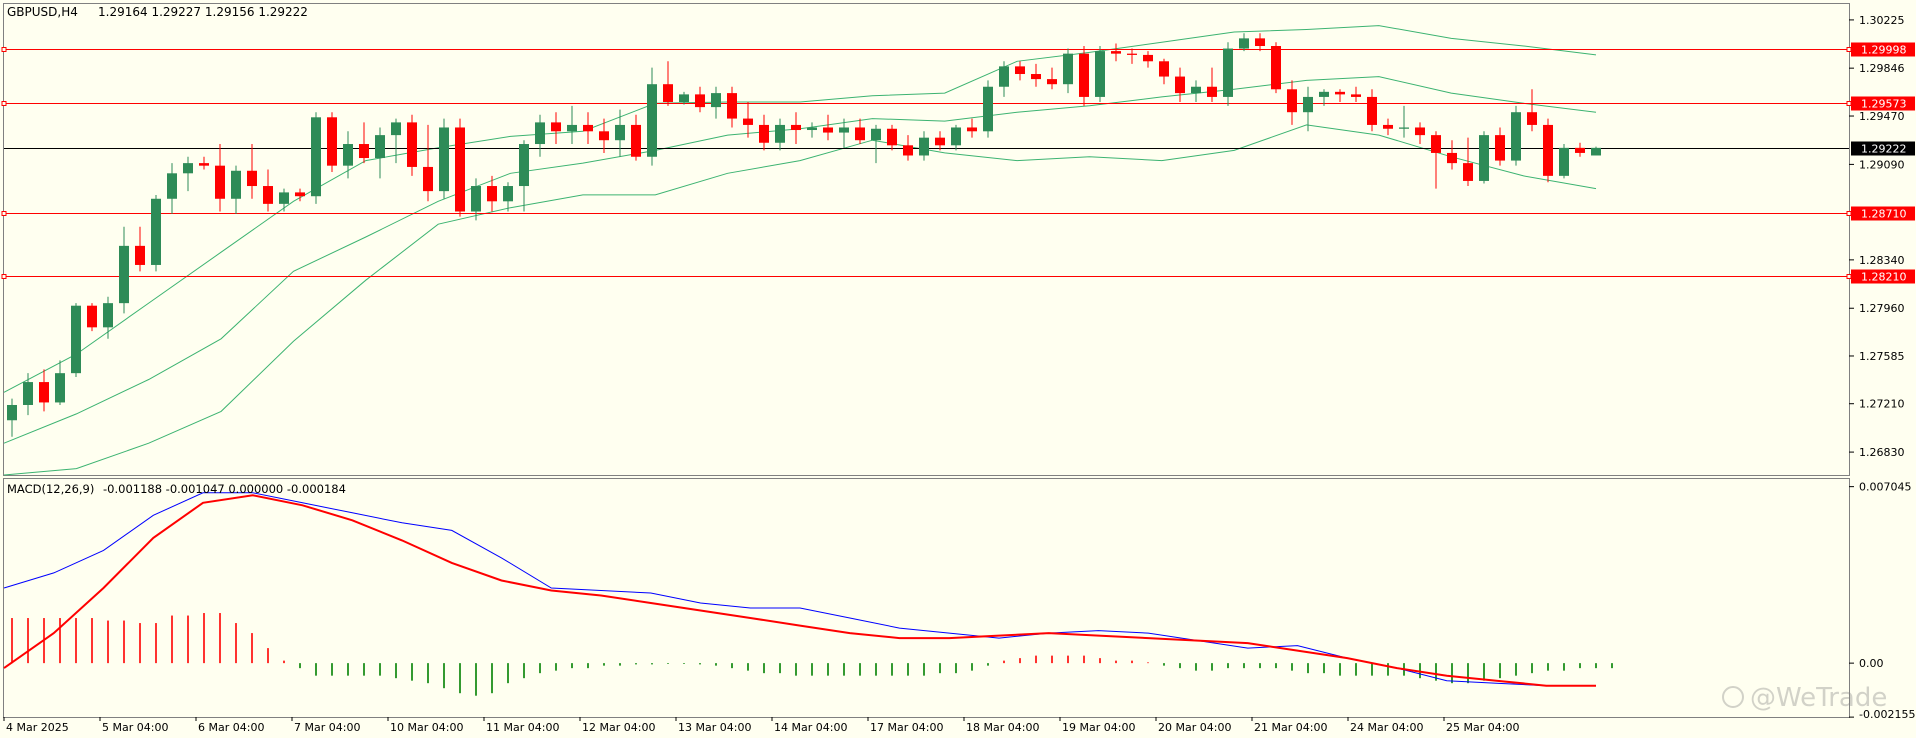 Image resolution: width=1916 pixels, height=738 pixels. What do you see at coordinates (1290, 727) in the screenshot?
I see `time-tick-label: 21 Mar 04:00` at bounding box center [1290, 727].